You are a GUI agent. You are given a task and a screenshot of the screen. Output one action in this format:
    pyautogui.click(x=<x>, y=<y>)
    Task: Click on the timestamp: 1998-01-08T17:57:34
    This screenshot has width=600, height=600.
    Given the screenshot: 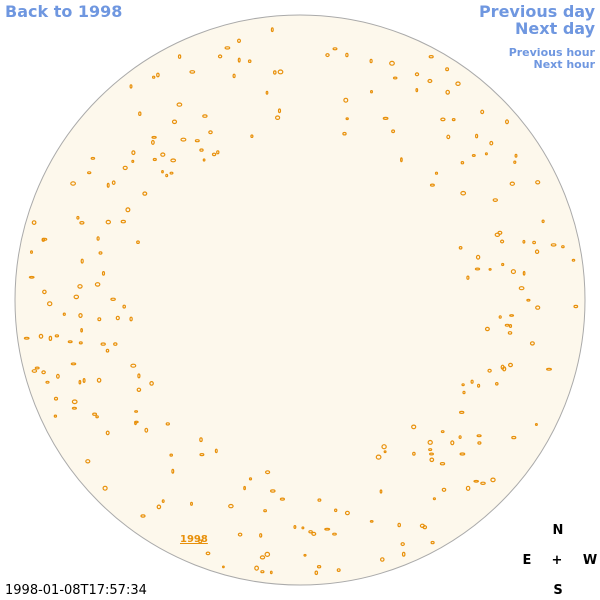 What is the action you would take?
    pyautogui.click(x=76, y=590)
    